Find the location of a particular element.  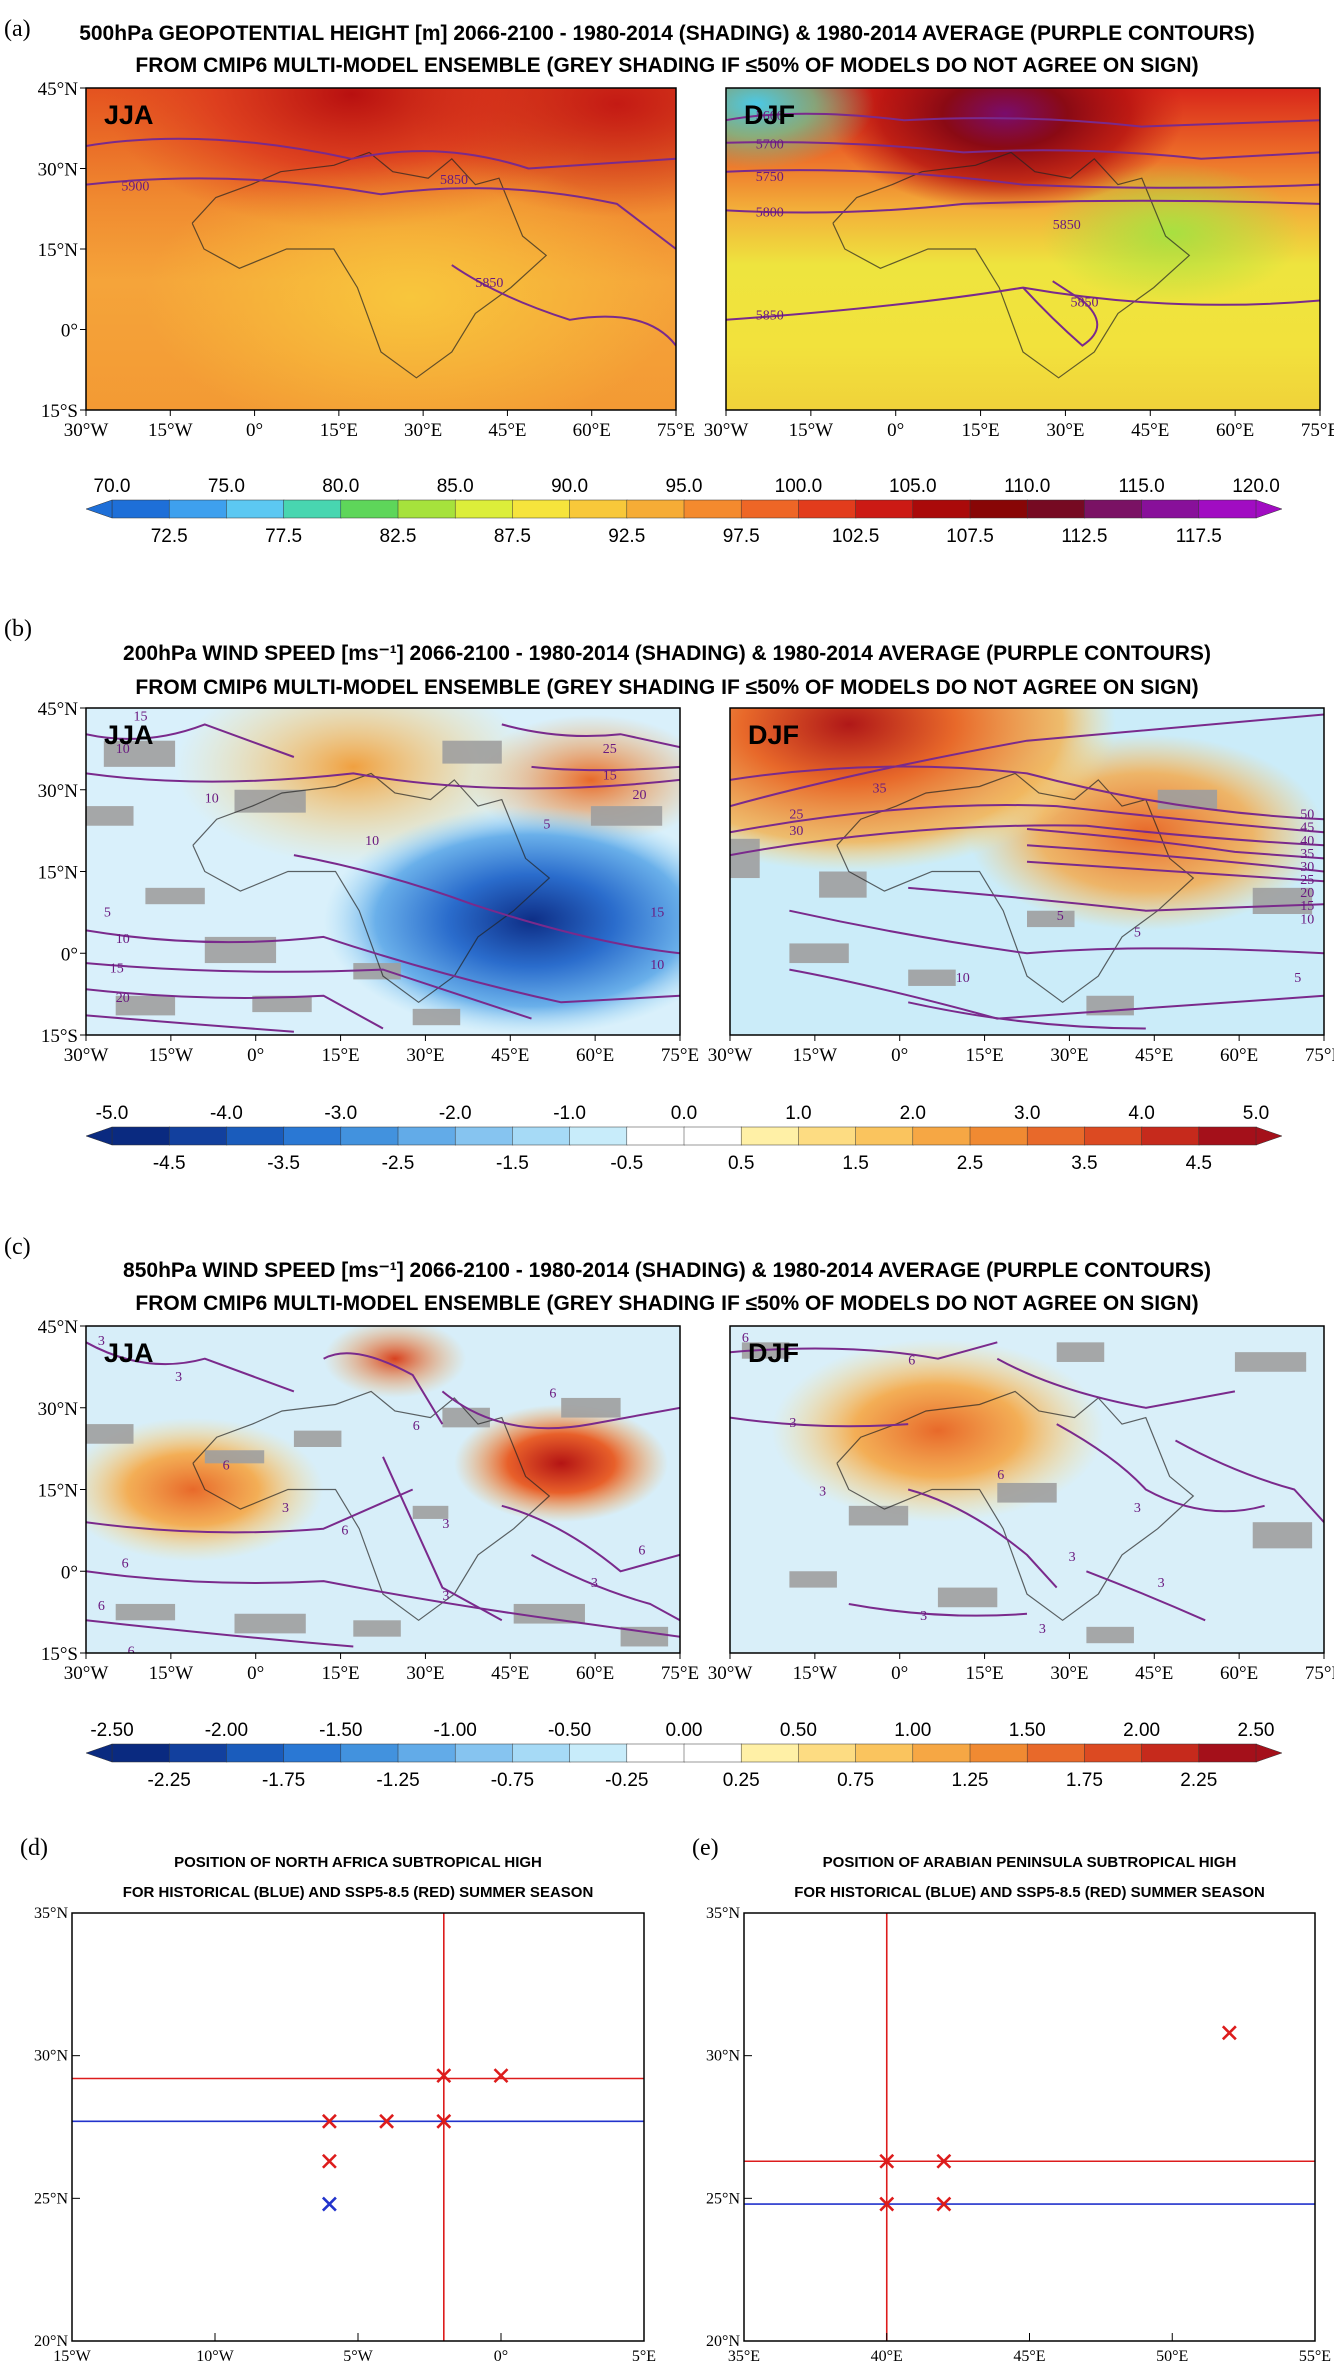

lon-tick-label: 30°W is located at coordinates (86, 1055).